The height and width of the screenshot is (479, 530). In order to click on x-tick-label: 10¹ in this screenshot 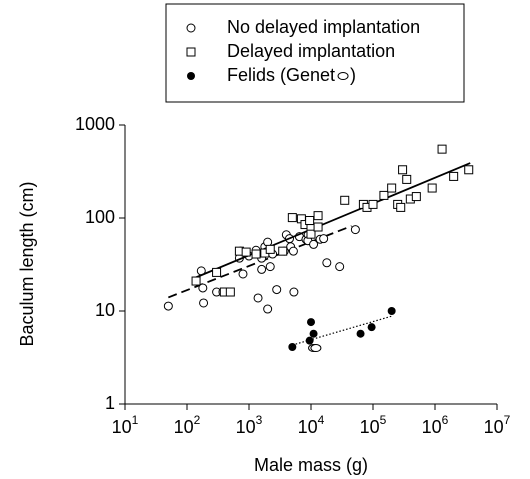, I will do `click(125, 425)`.